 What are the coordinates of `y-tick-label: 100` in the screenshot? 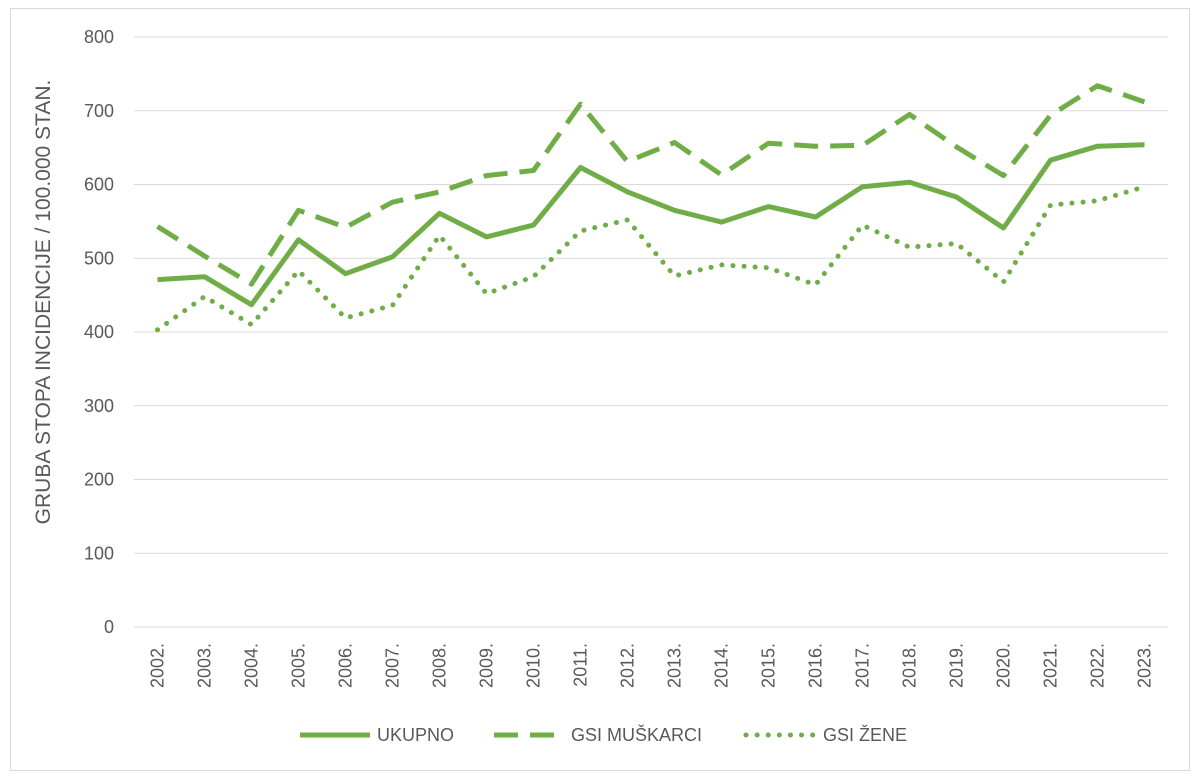 It's located at (99, 553).